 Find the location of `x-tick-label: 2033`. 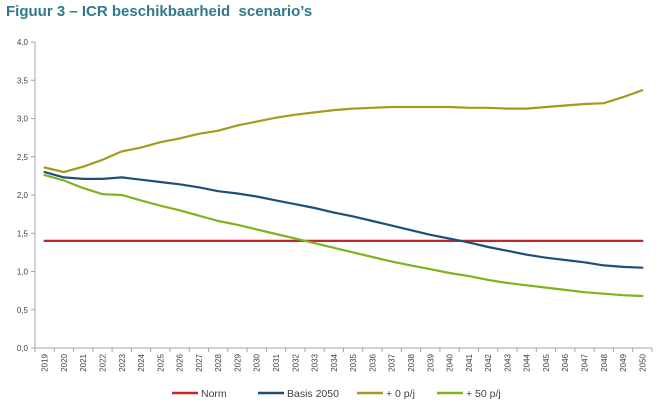

x-tick-label: 2033 is located at coordinates (315, 362).